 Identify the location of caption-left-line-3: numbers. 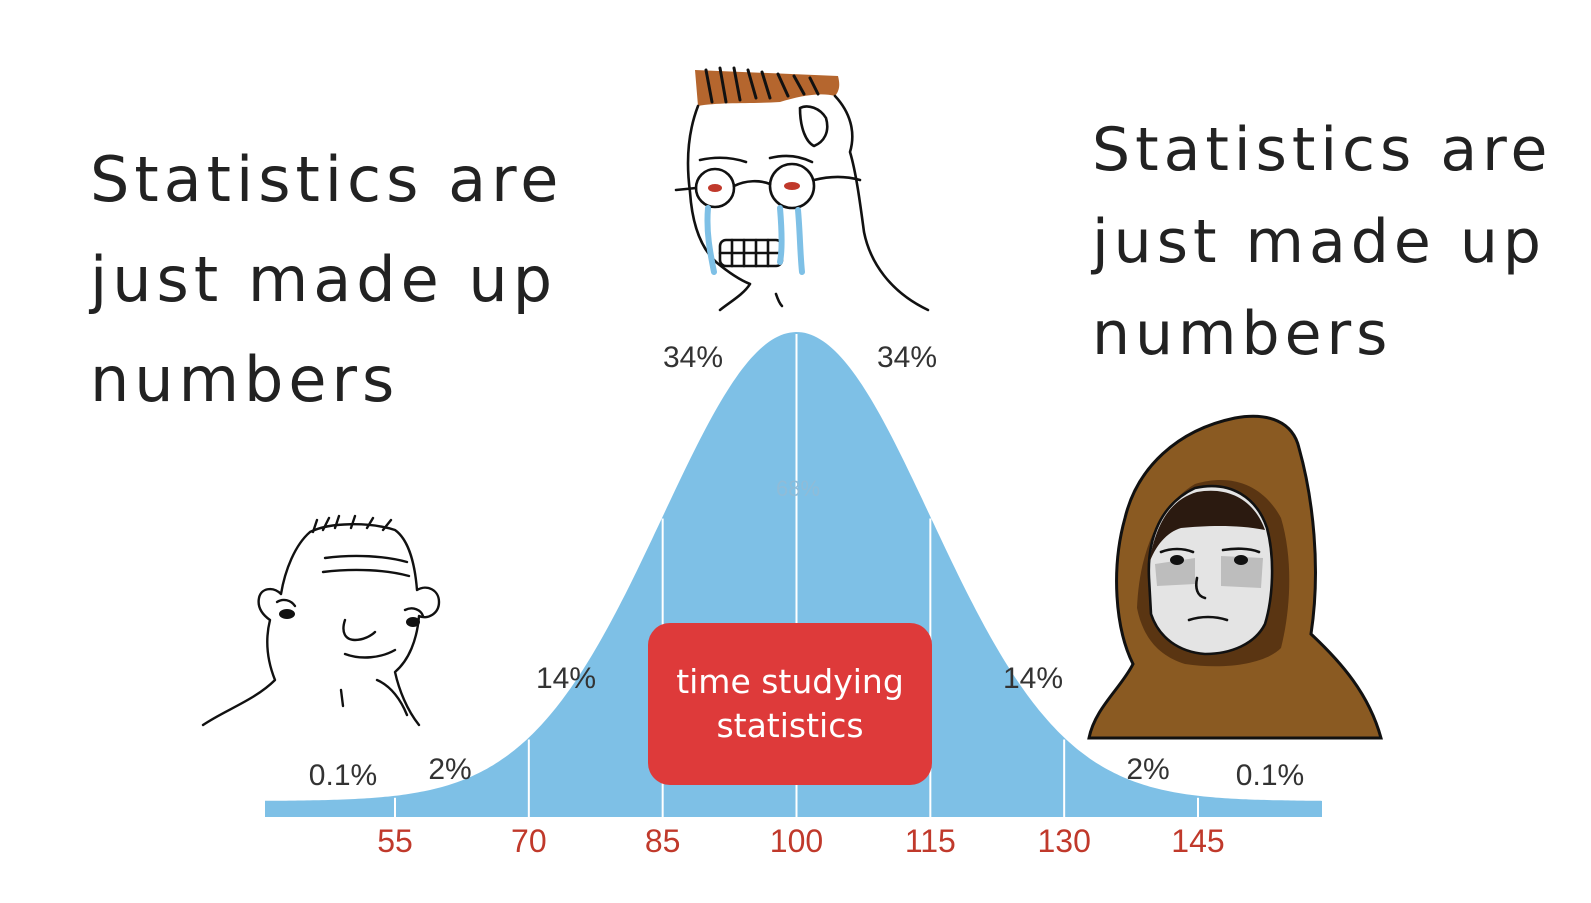
(245, 379).